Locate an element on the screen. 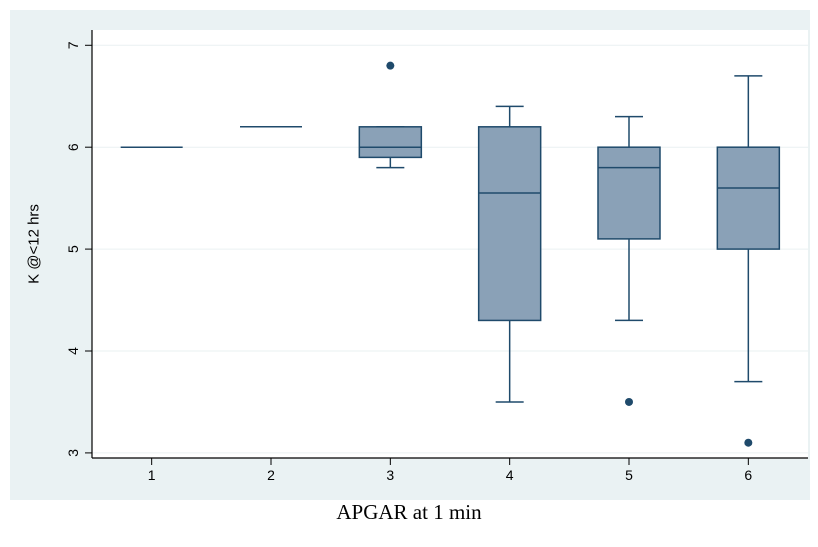 The image size is (818, 547). y-tick-label: 6 is located at coordinates (73, 147).